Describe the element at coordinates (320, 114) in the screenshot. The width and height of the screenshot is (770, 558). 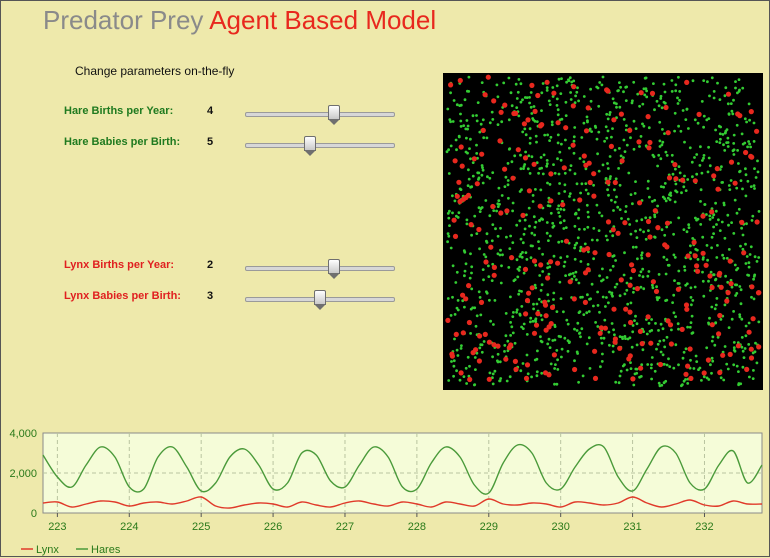
I see `hare-births-slider` at that location.